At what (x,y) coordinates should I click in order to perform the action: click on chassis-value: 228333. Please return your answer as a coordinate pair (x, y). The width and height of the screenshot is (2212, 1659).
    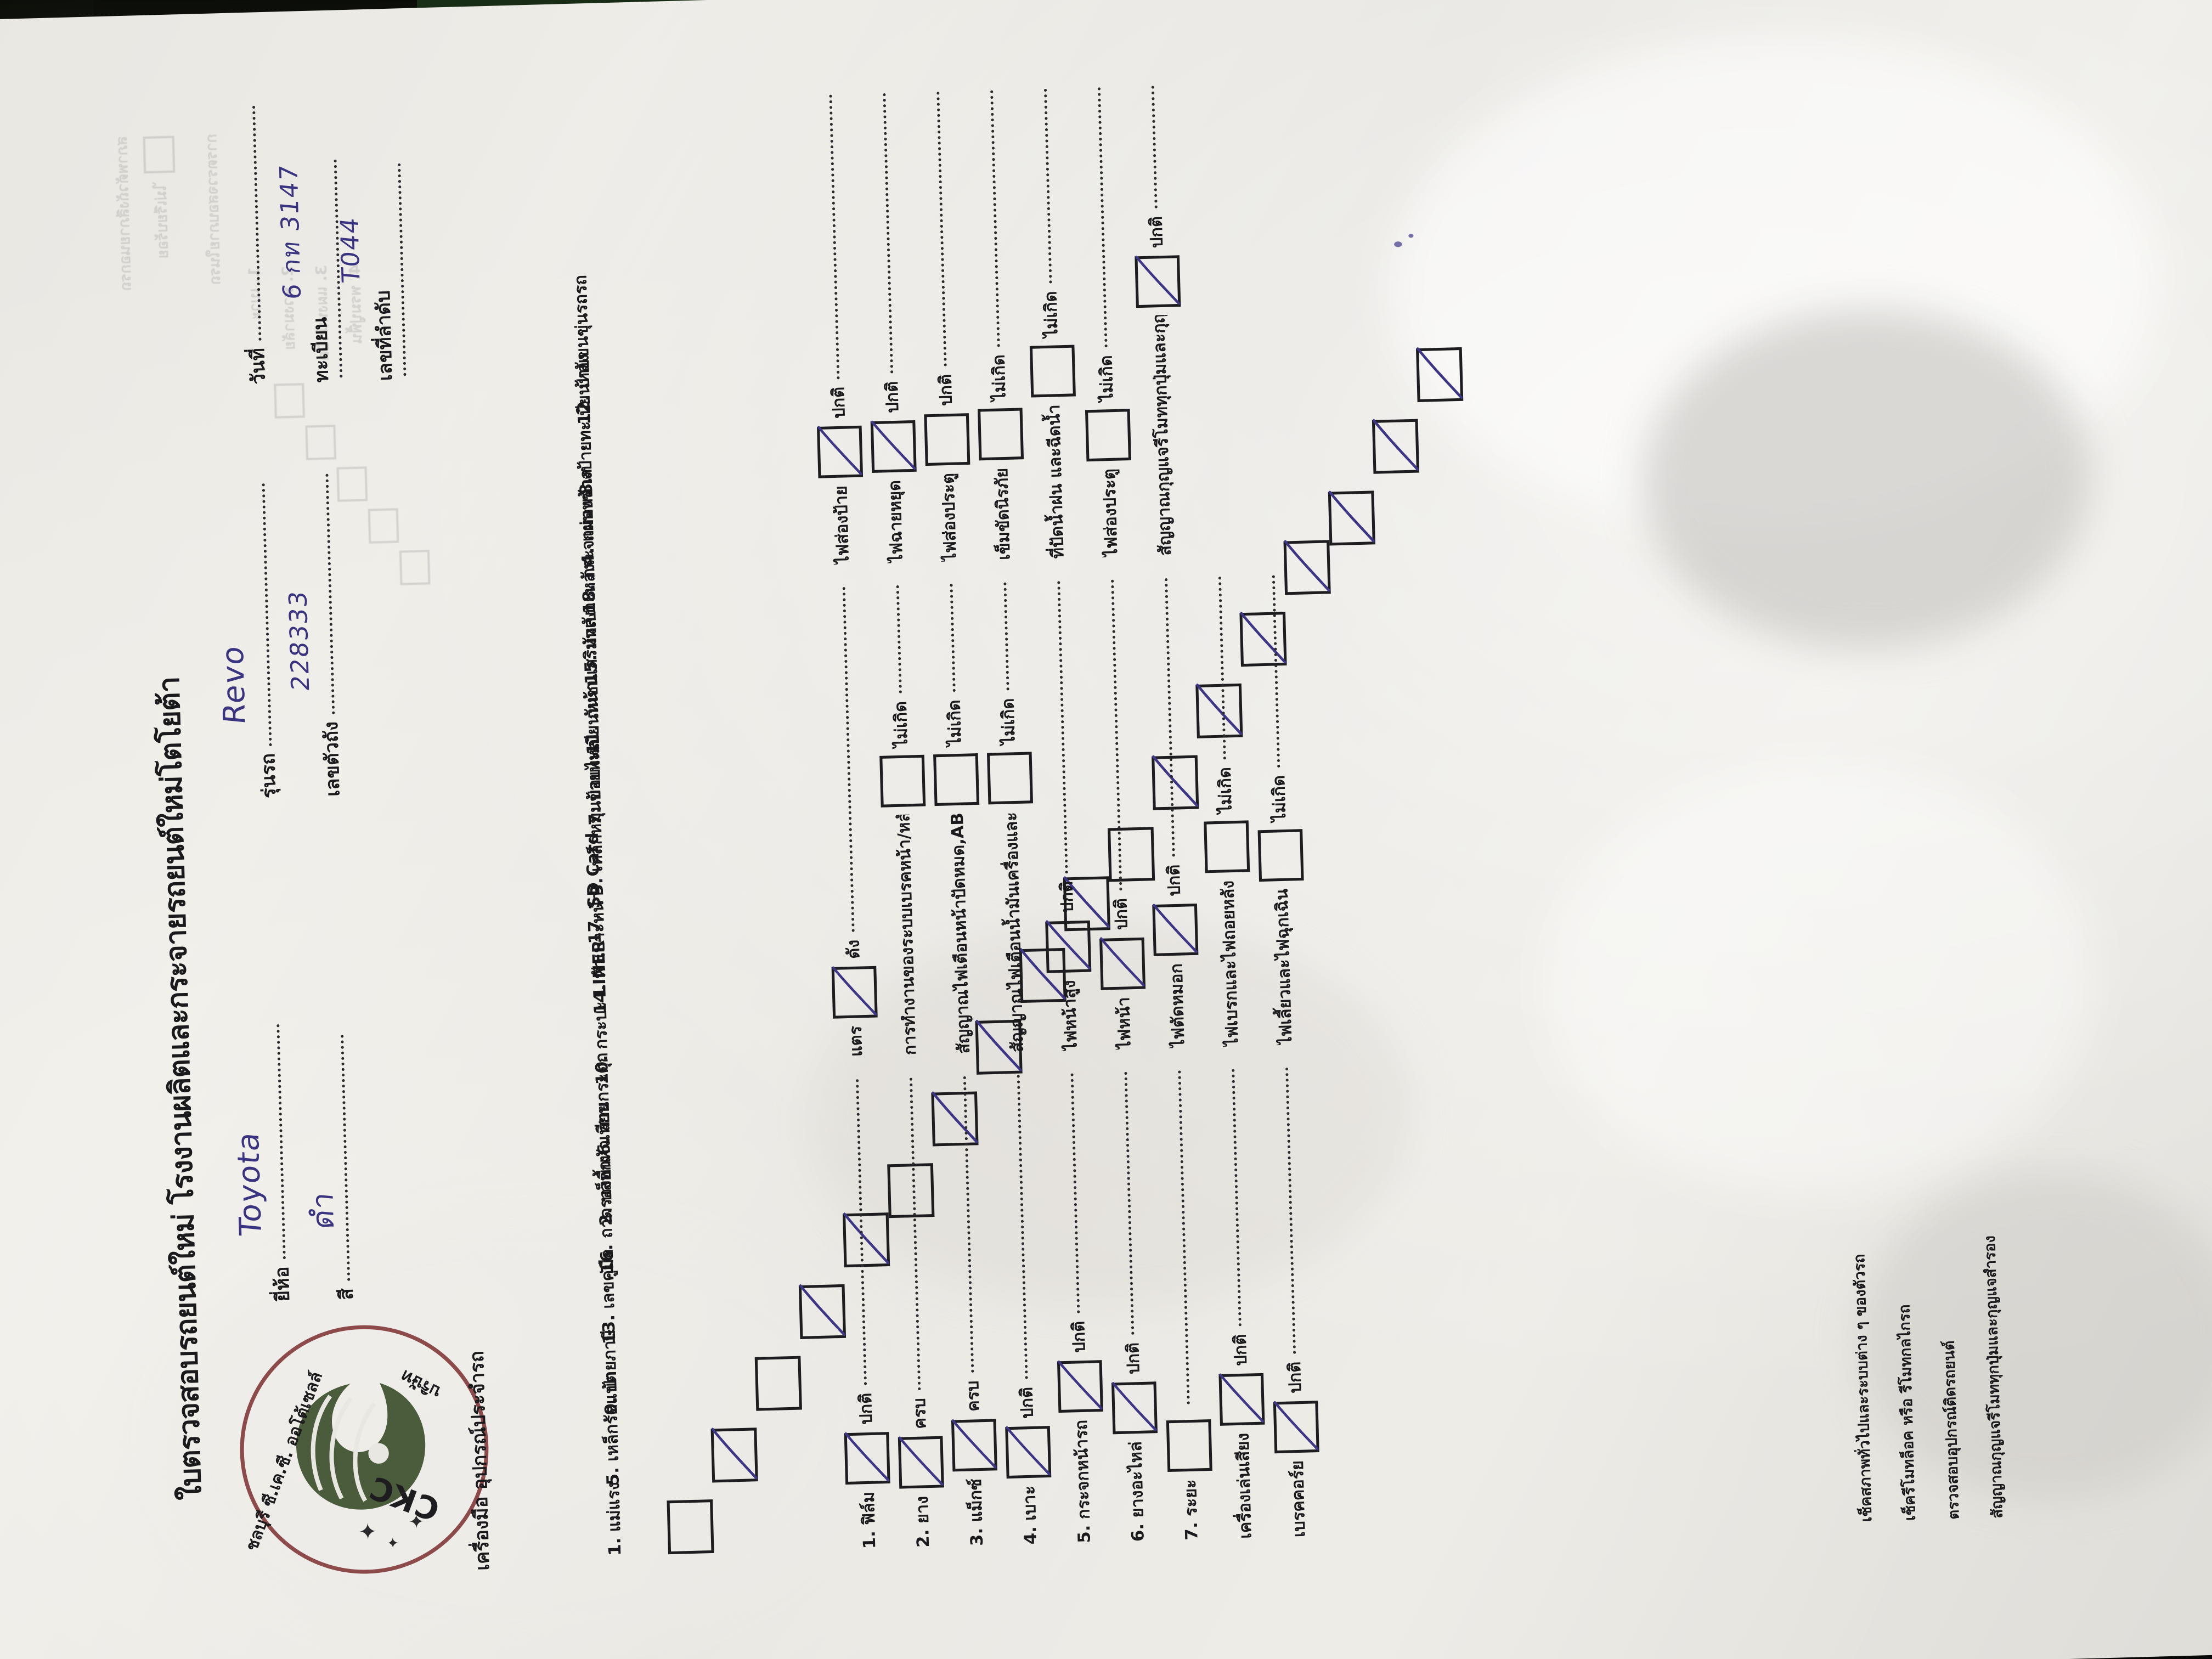
    Looking at the image, I should click on (300, 641).